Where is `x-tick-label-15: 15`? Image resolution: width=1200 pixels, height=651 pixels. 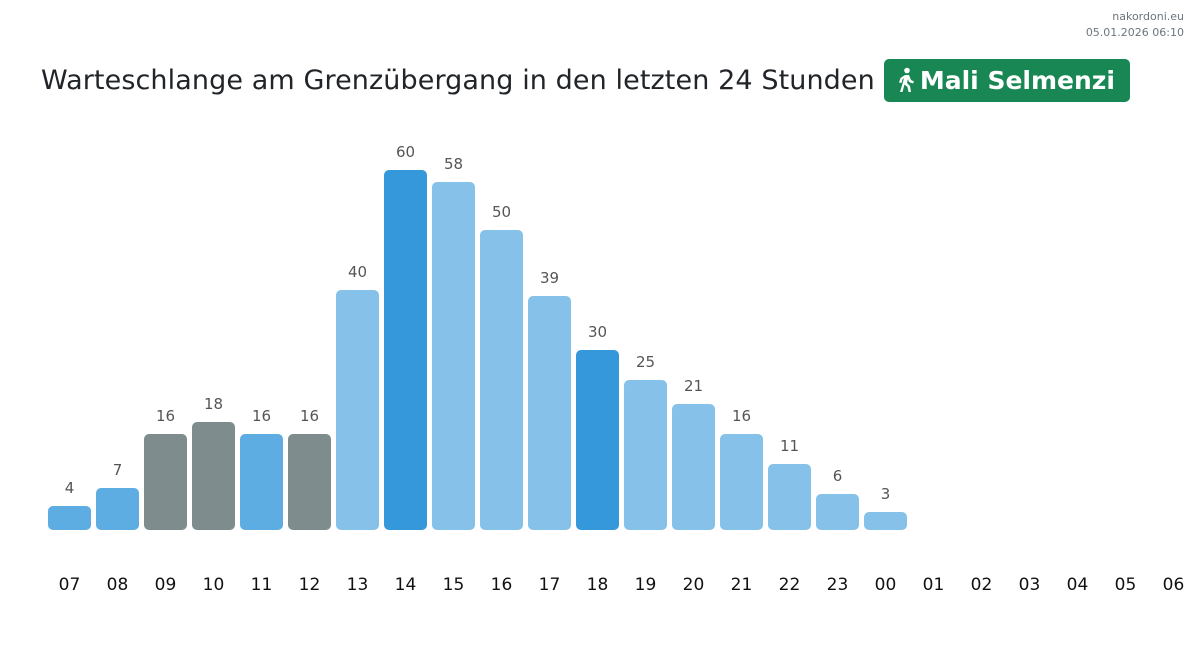
x-tick-label-15: 15 is located at coordinates (454, 585).